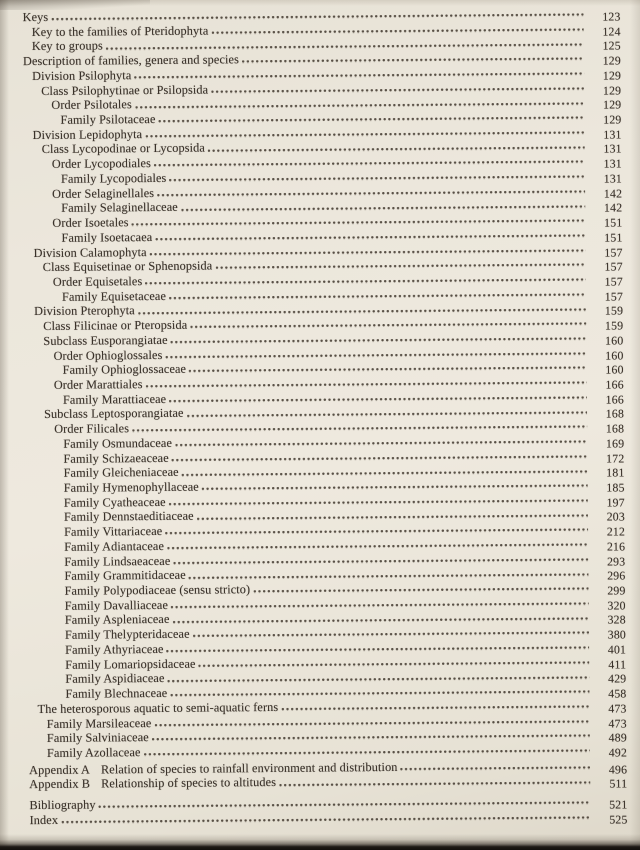  I want to click on toc-entry-page: 166, so click(614, 384).